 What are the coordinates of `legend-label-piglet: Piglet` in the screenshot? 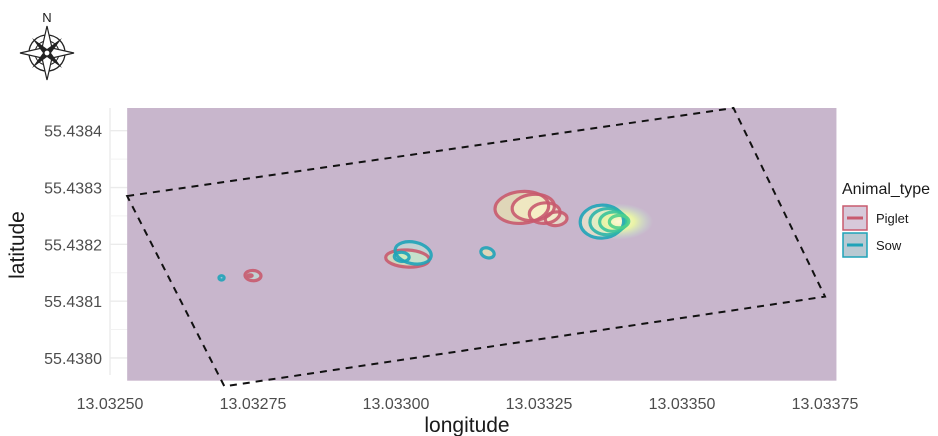 It's located at (892, 218).